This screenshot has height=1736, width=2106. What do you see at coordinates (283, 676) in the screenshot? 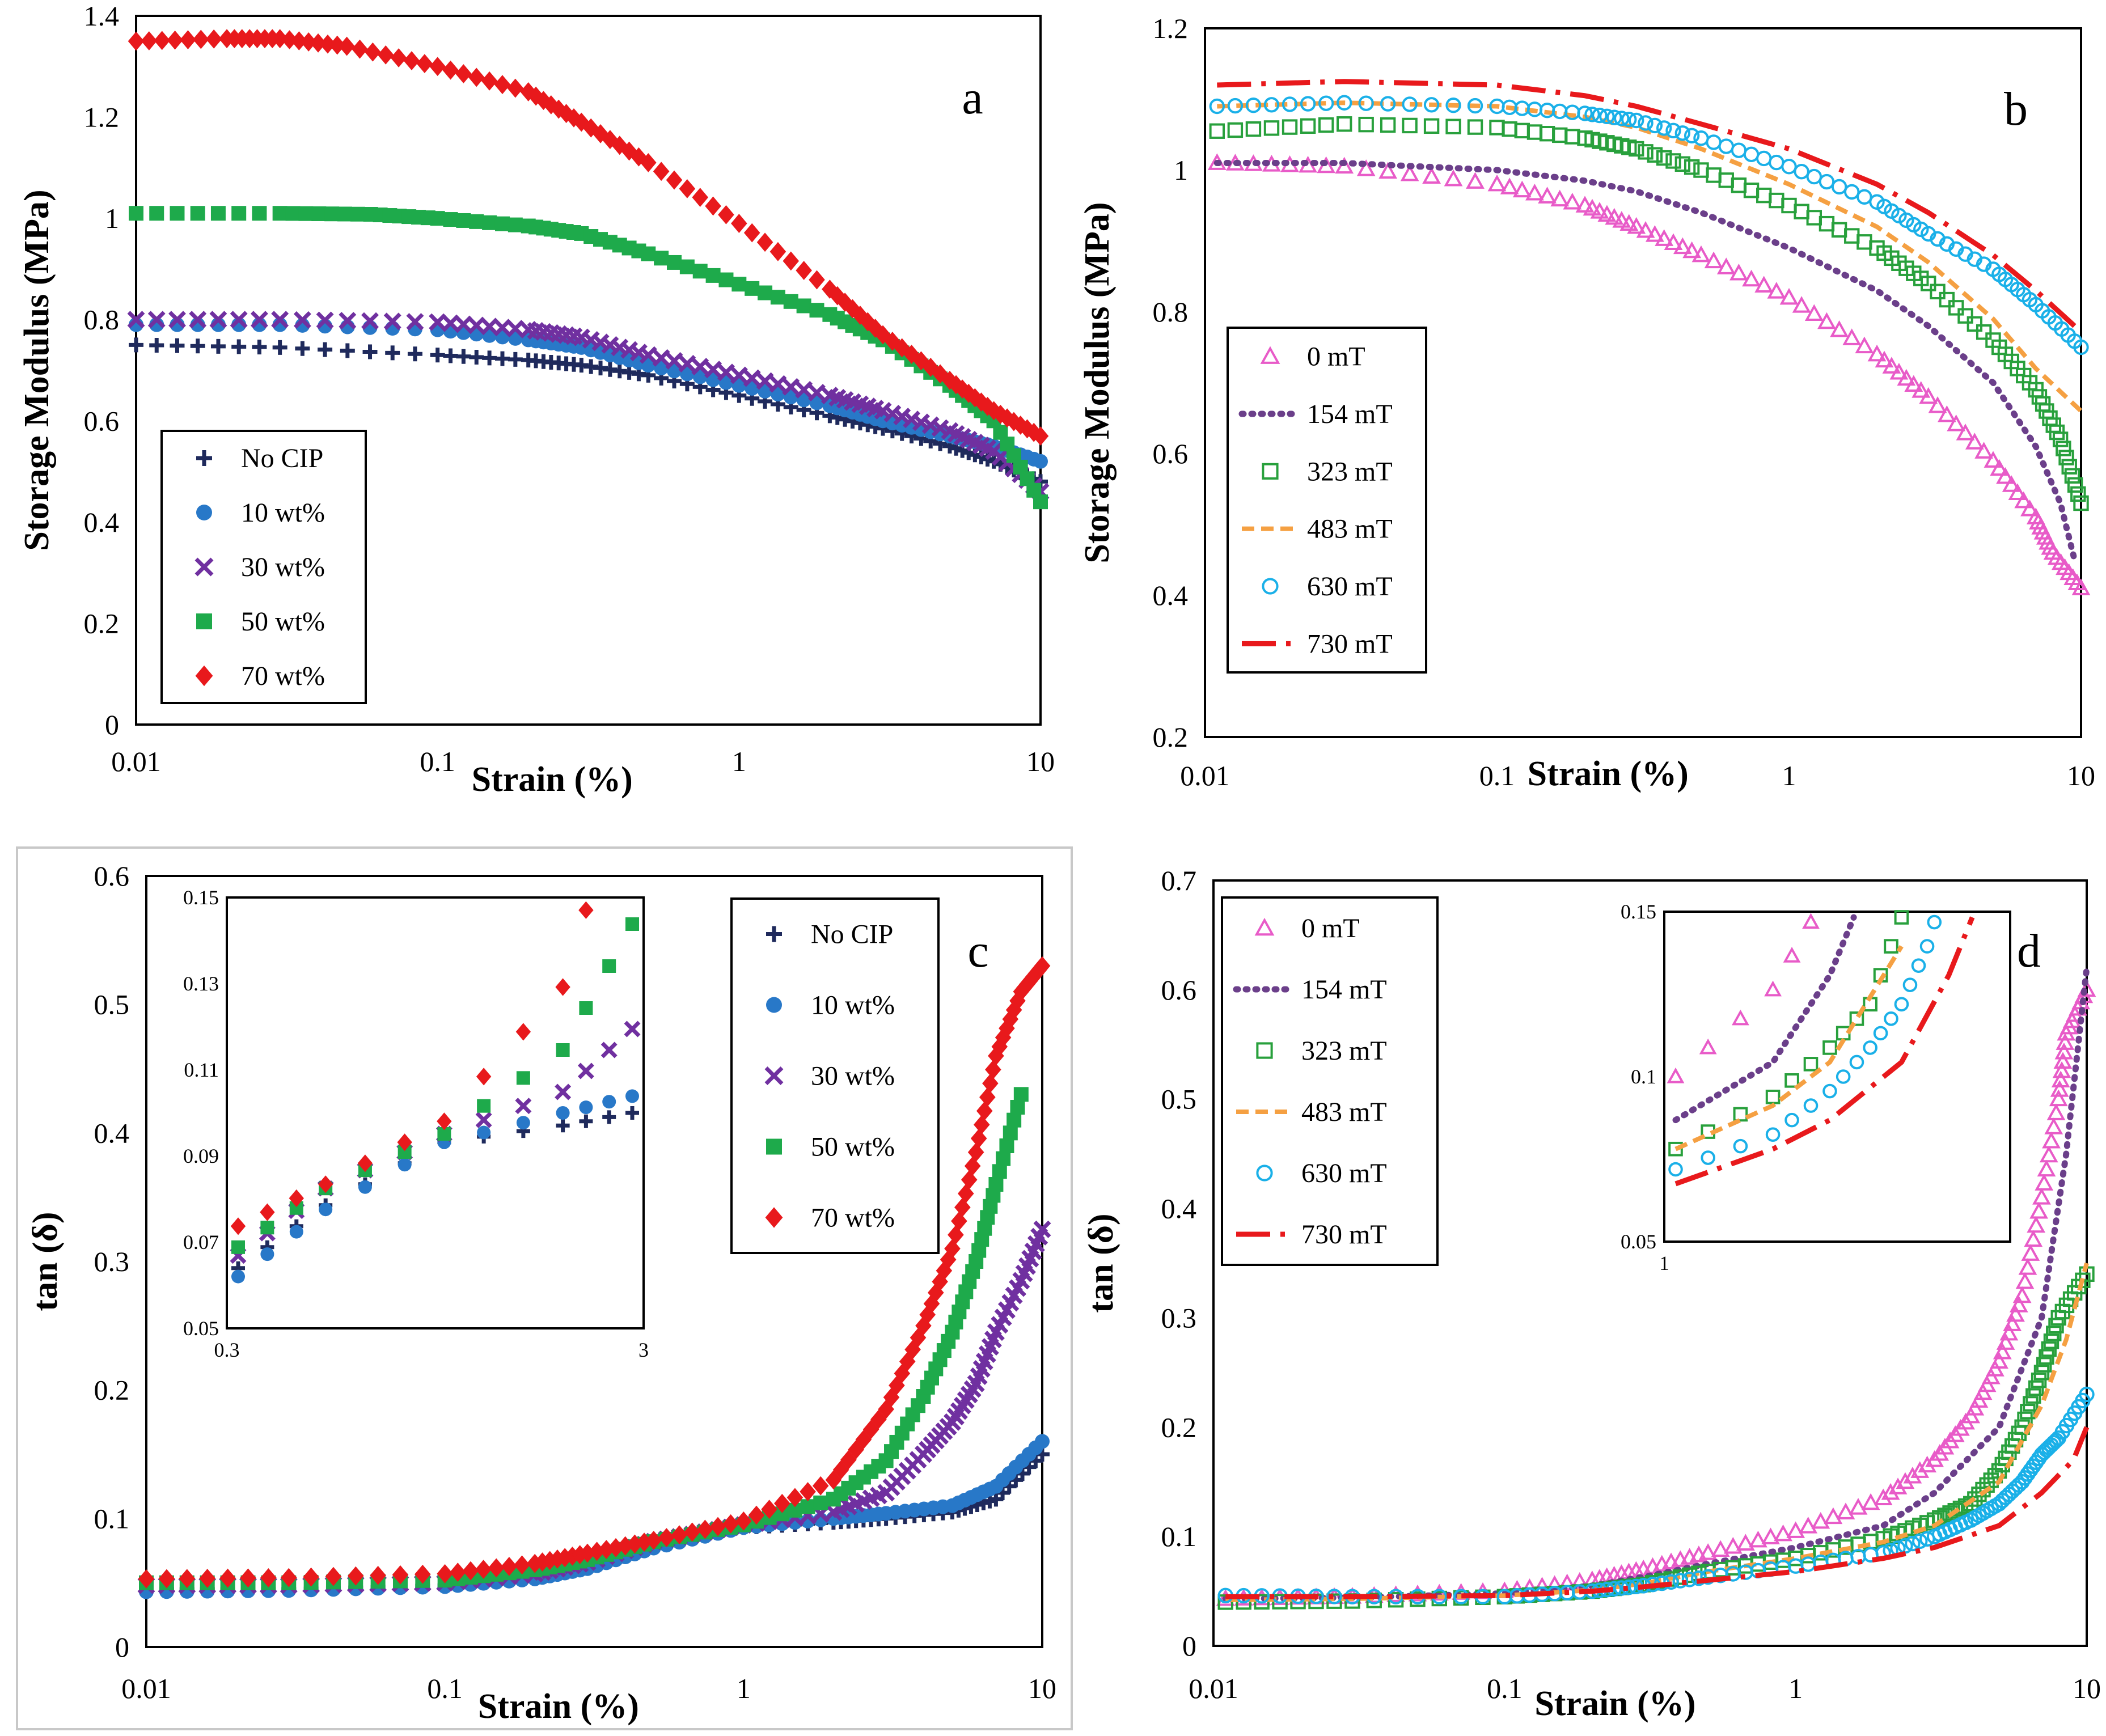
I see `legend-label: 70 wt%` at bounding box center [283, 676].